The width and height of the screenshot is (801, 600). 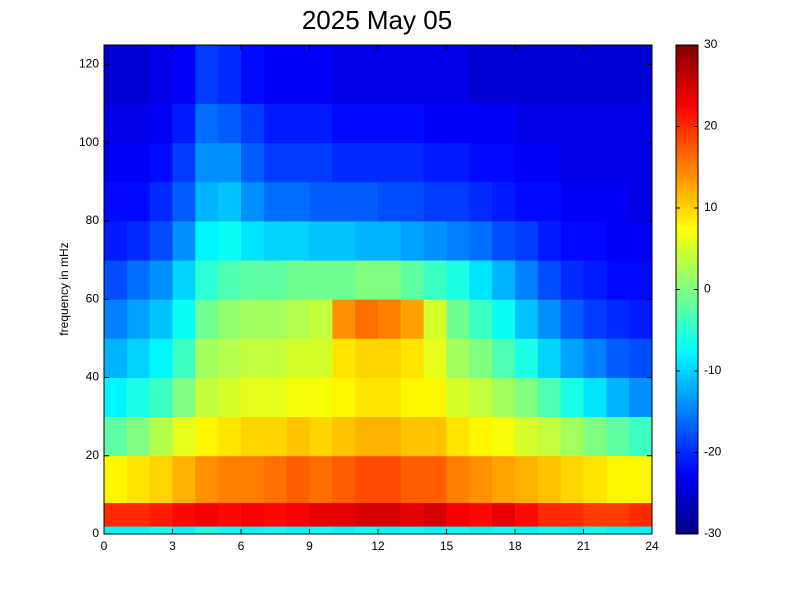 I want to click on x-tick-label: 3, so click(x=172, y=546).